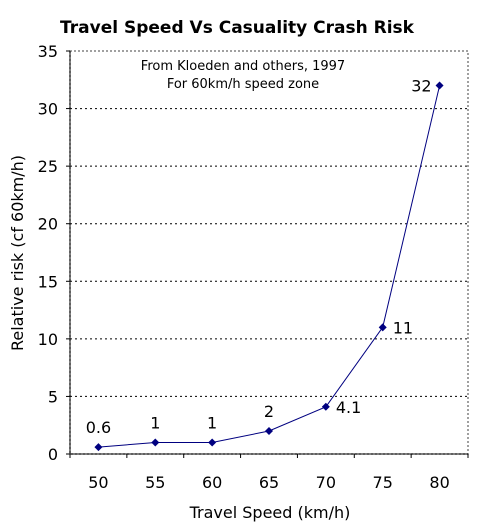 The image size is (499, 528). Describe the element at coordinates (48, 339) in the screenshot. I see `y-tick-label: 10` at that location.